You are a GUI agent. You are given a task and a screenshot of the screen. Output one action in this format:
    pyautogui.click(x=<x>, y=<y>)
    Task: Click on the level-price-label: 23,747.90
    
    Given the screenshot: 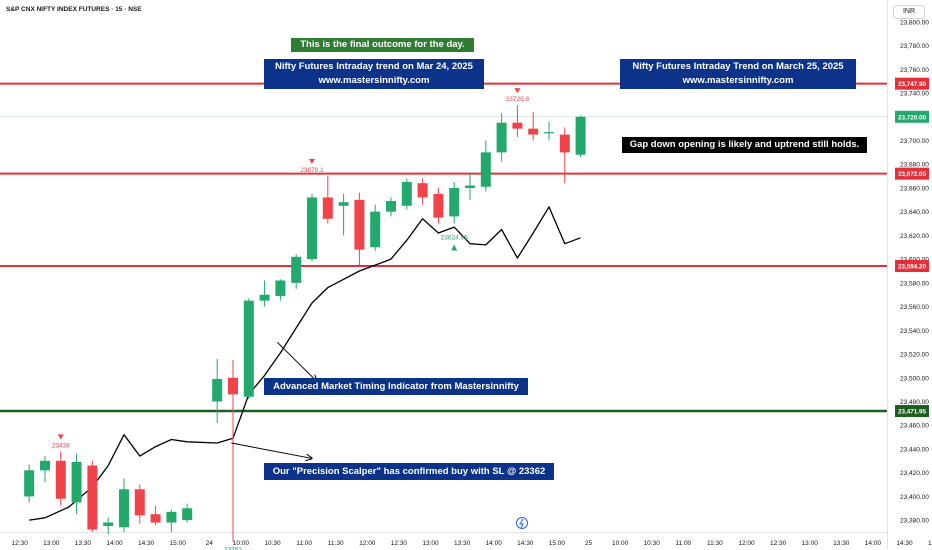 What is the action you would take?
    pyautogui.click(x=912, y=84)
    